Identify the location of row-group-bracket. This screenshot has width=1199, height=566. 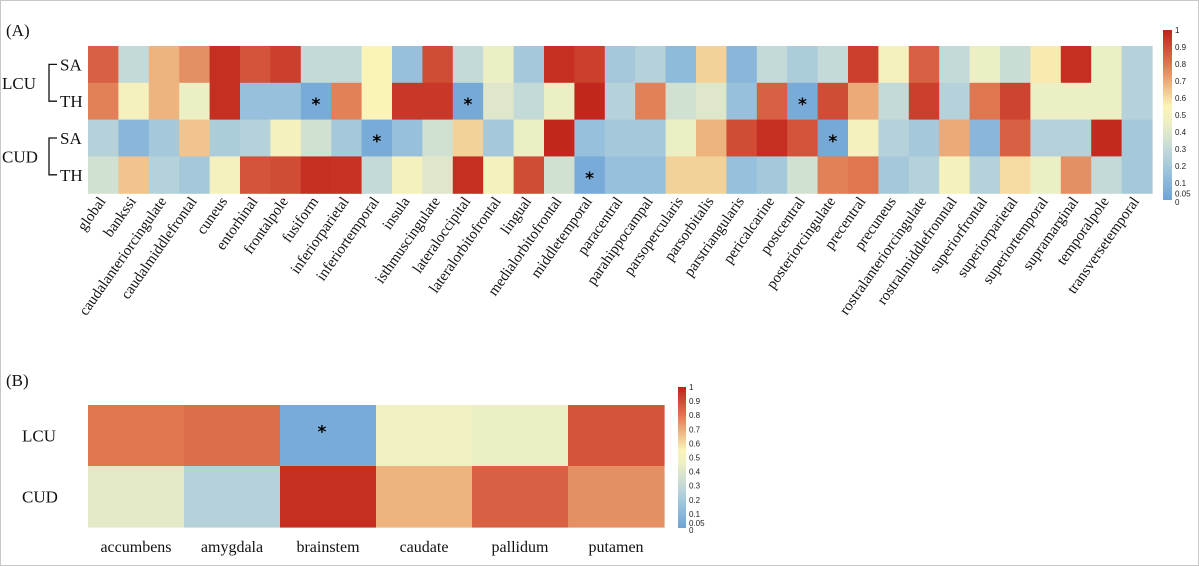
(52, 82).